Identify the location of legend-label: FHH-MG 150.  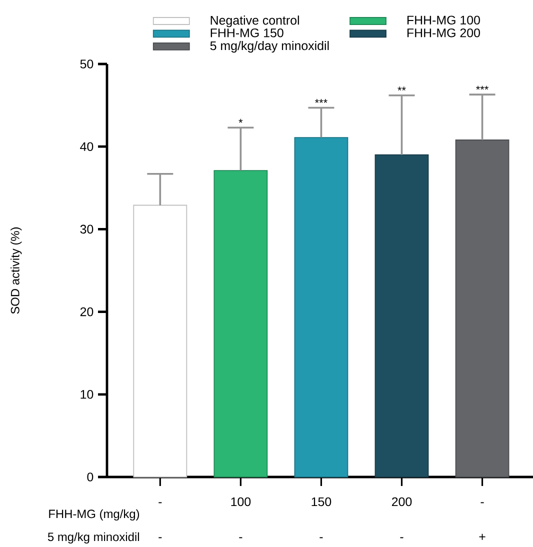
(247, 33).